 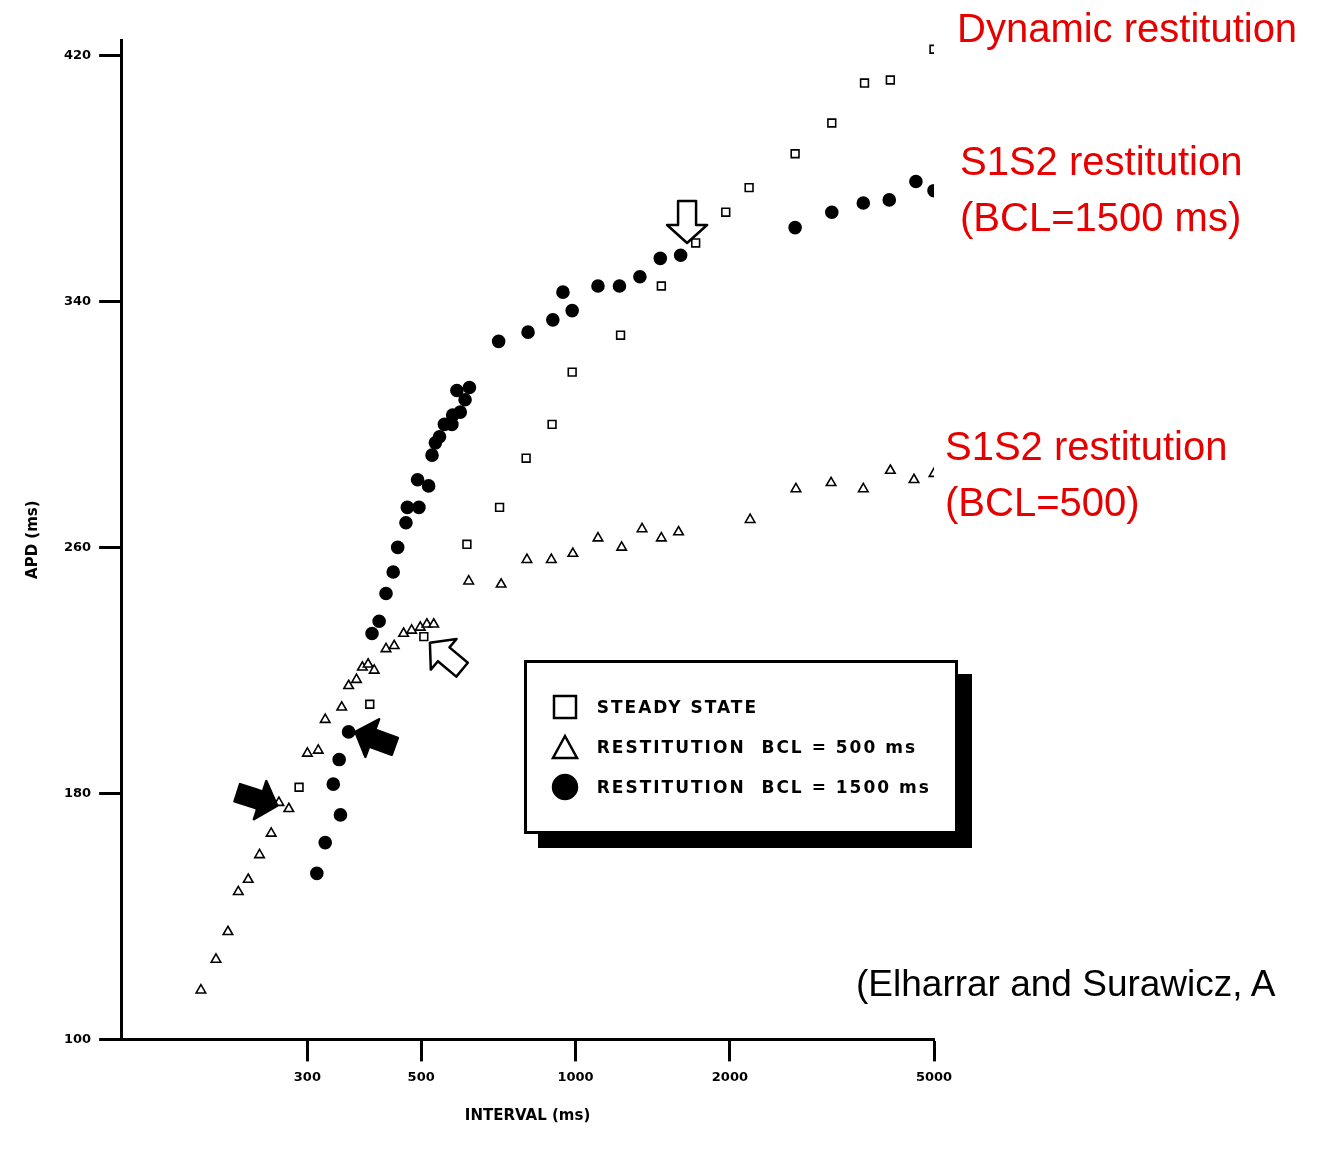 What do you see at coordinates (757, 746) in the screenshot?
I see `legend-label: RESTITUTION BCL = 500 ms` at bounding box center [757, 746].